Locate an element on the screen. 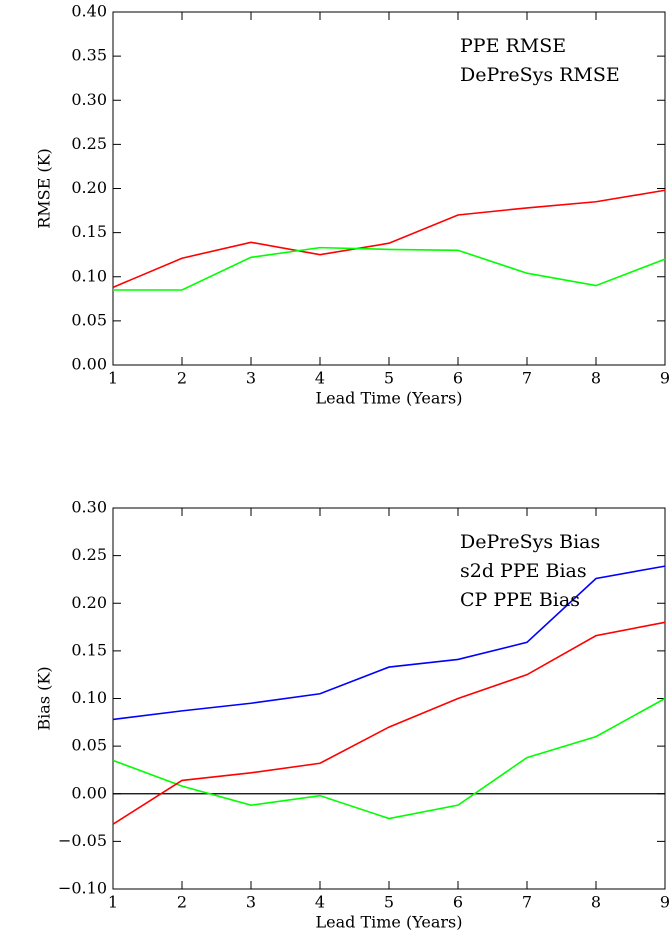 Image resolution: width=672 pixels, height=948 pixels. y-tick-label: −0.10 is located at coordinates (82, 888).